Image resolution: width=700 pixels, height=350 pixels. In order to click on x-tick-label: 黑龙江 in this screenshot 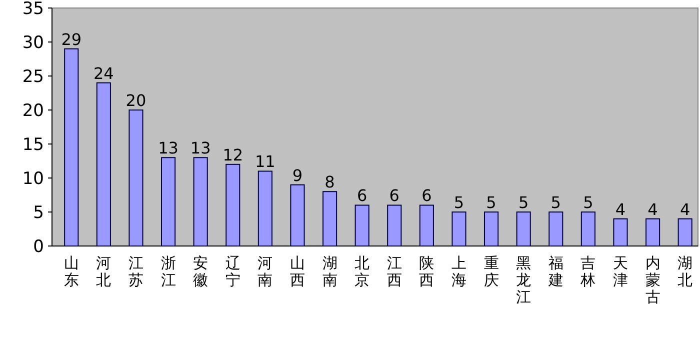, I will do `click(524, 280)`.